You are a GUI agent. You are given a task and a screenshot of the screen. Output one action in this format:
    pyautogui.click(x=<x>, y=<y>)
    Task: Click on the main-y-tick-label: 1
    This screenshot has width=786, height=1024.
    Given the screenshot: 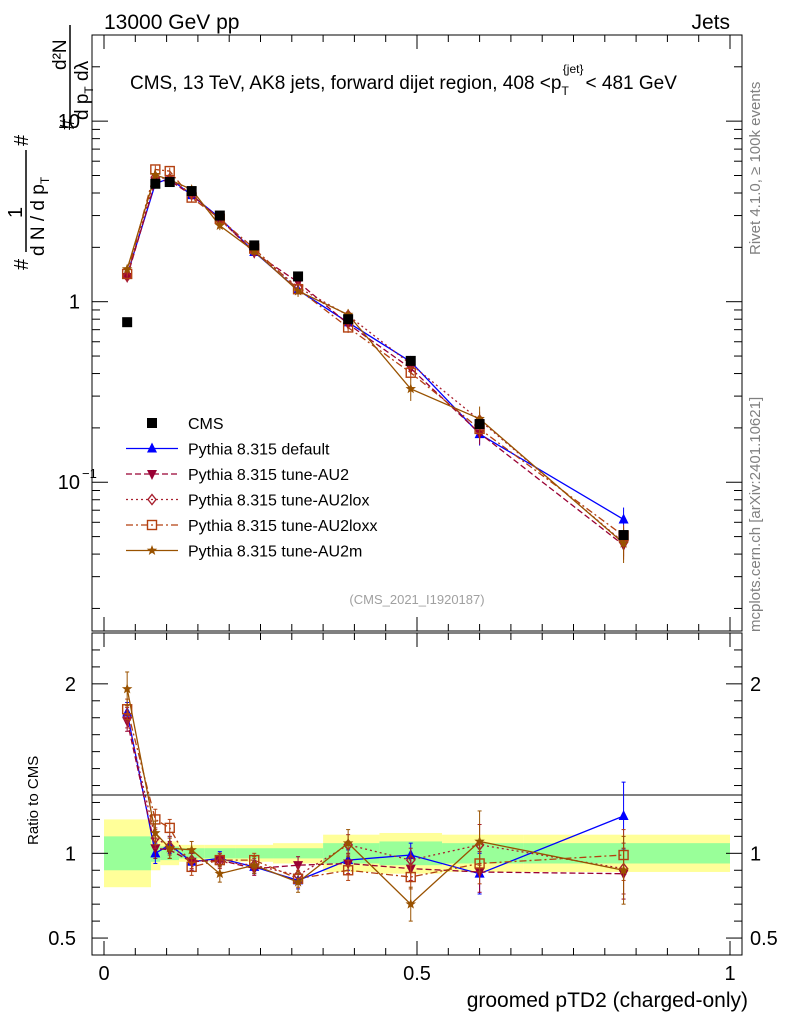 What is the action you would take?
    pyautogui.click(x=74, y=303)
    